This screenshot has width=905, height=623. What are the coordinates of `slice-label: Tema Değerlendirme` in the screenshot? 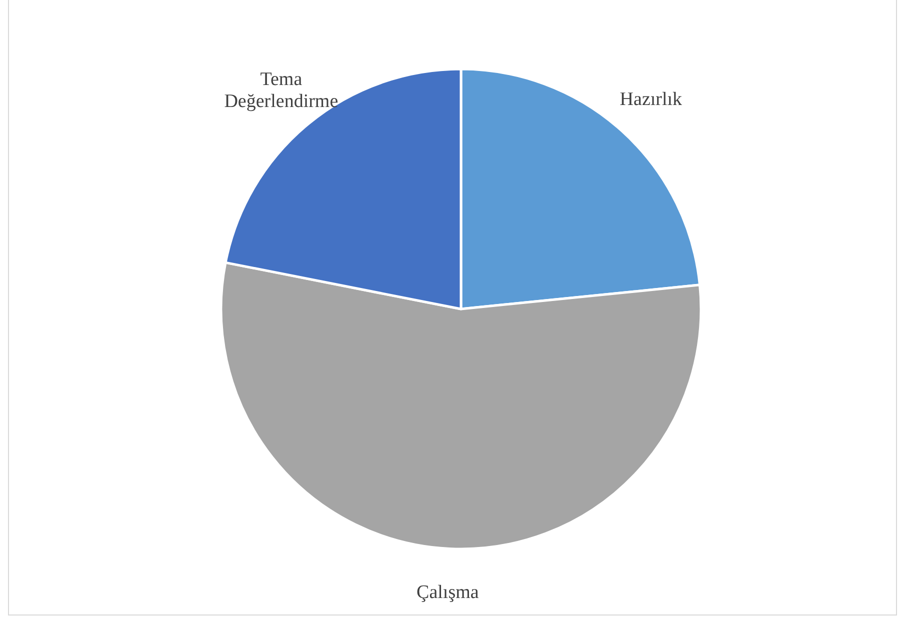 It's located at (281, 90).